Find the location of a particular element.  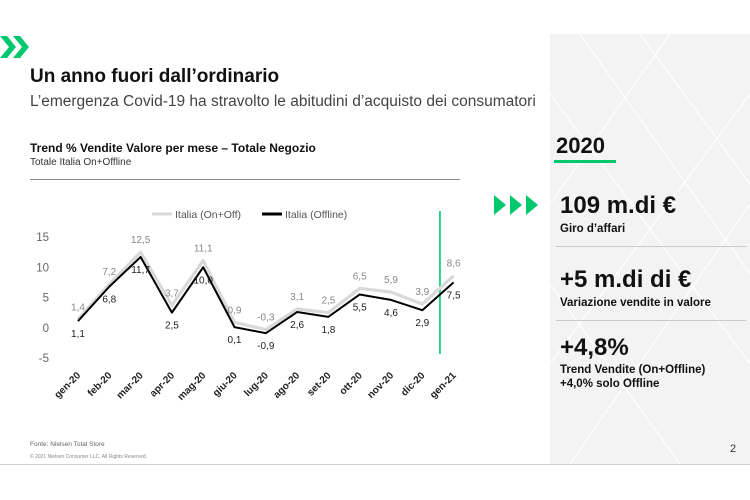

triple-arrow-icon is located at coordinates (516, 205).